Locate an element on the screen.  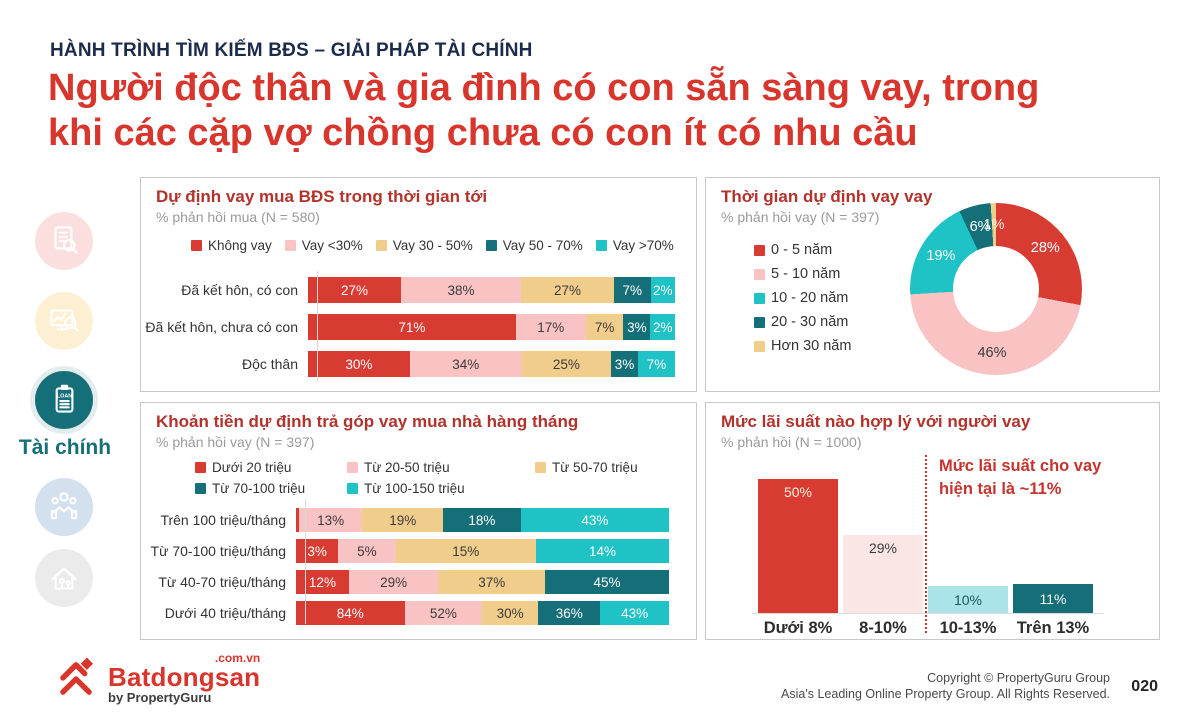
home-family-glyph is located at coordinates (64, 578).